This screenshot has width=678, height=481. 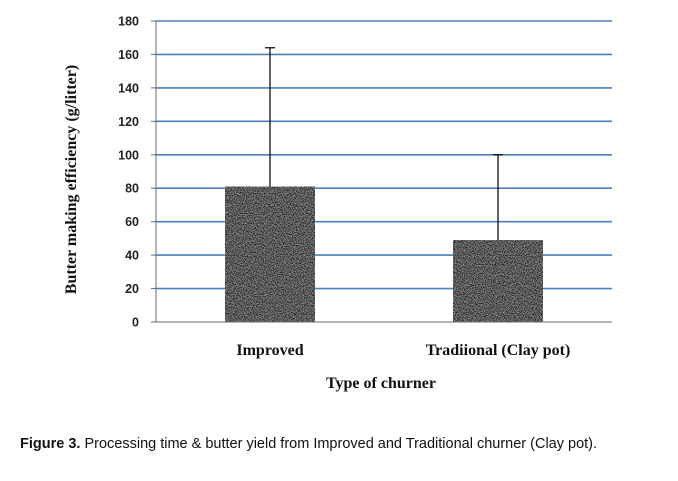 What do you see at coordinates (270, 254) in the screenshot?
I see `bar-1-texture` at bounding box center [270, 254].